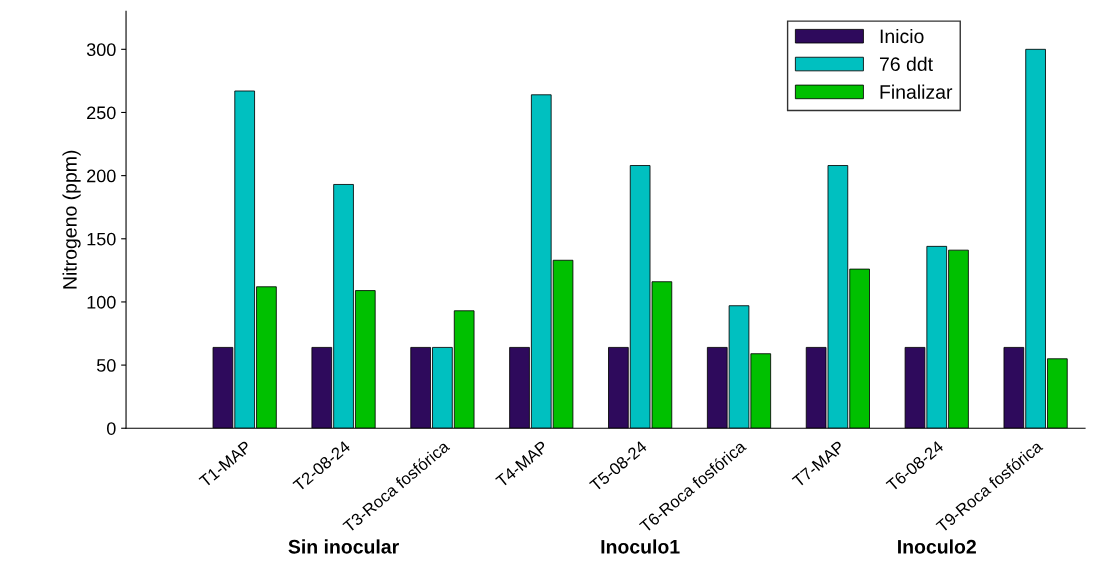 The width and height of the screenshot is (1096, 571). What do you see at coordinates (101, 302) in the screenshot?
I see `y-tick-label: 100` at bounding box center [101, 302].